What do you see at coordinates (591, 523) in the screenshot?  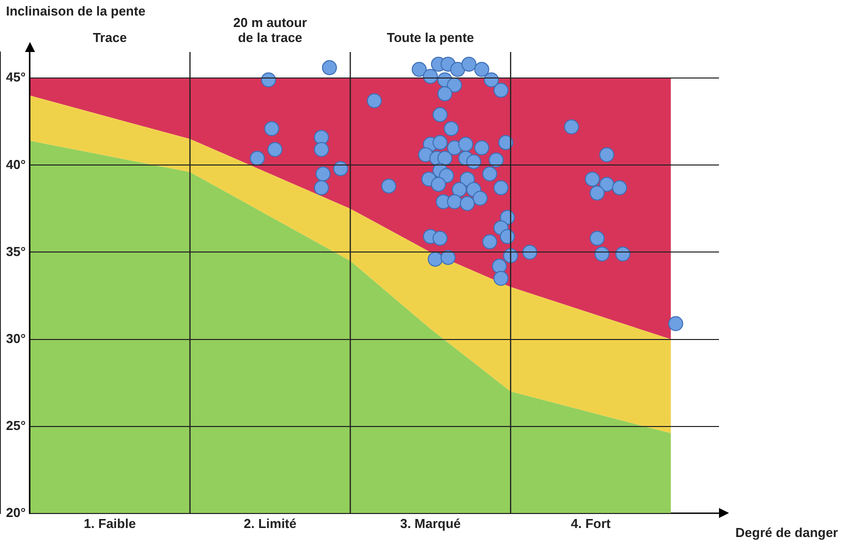 I see `x-tick-label: 4. Fort` at bounding box center [591, 523].